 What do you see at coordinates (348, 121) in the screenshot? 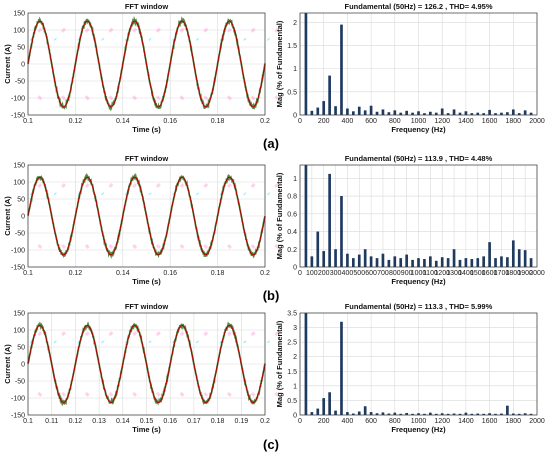
I see `x-tick-label: 400` at bounding box center [348, 121].